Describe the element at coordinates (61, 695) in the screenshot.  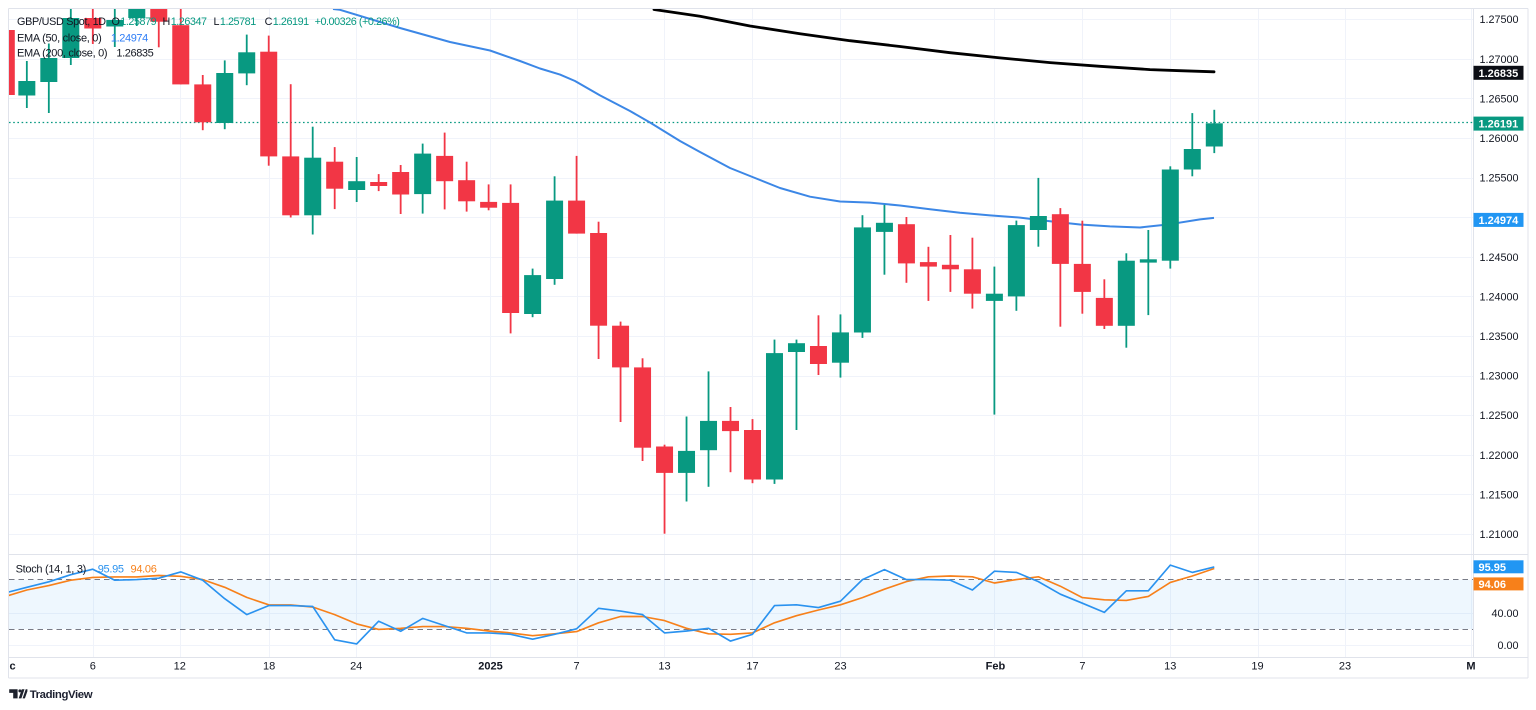
I see `svg-text: TradingView` at that location.